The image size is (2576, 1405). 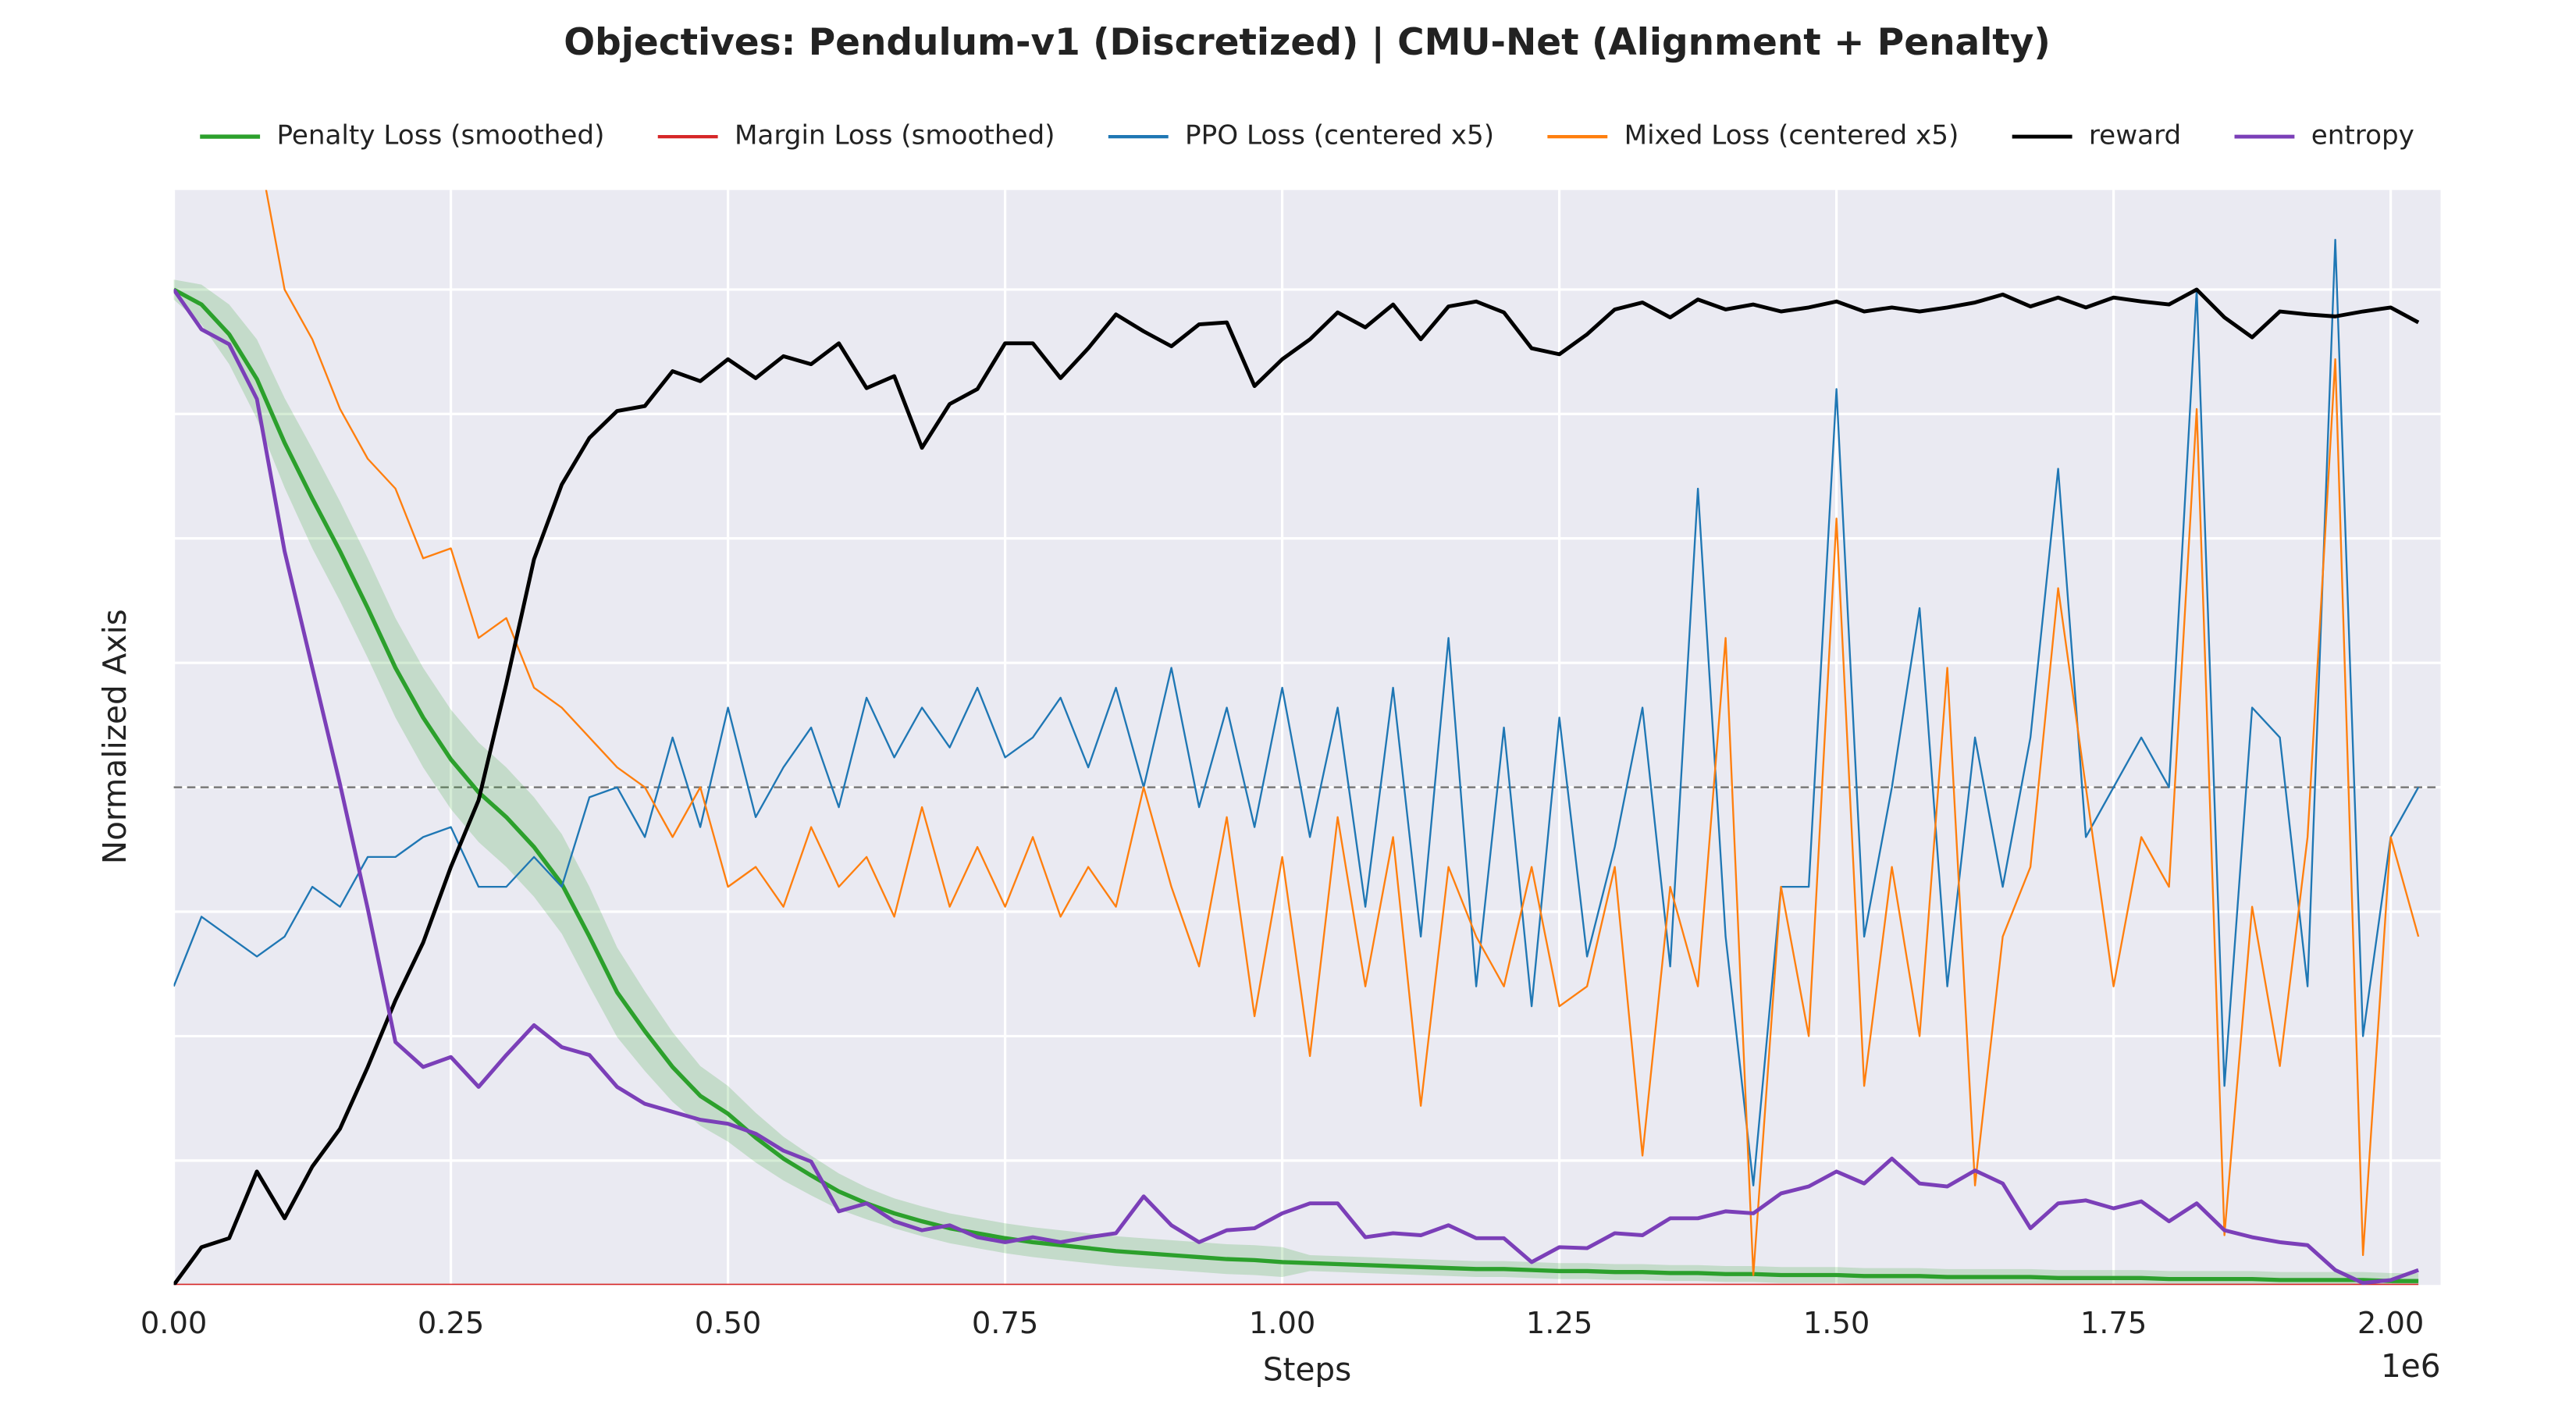 I want to click on x-tick-label: 1.00, so click(x=1282, y=1323).